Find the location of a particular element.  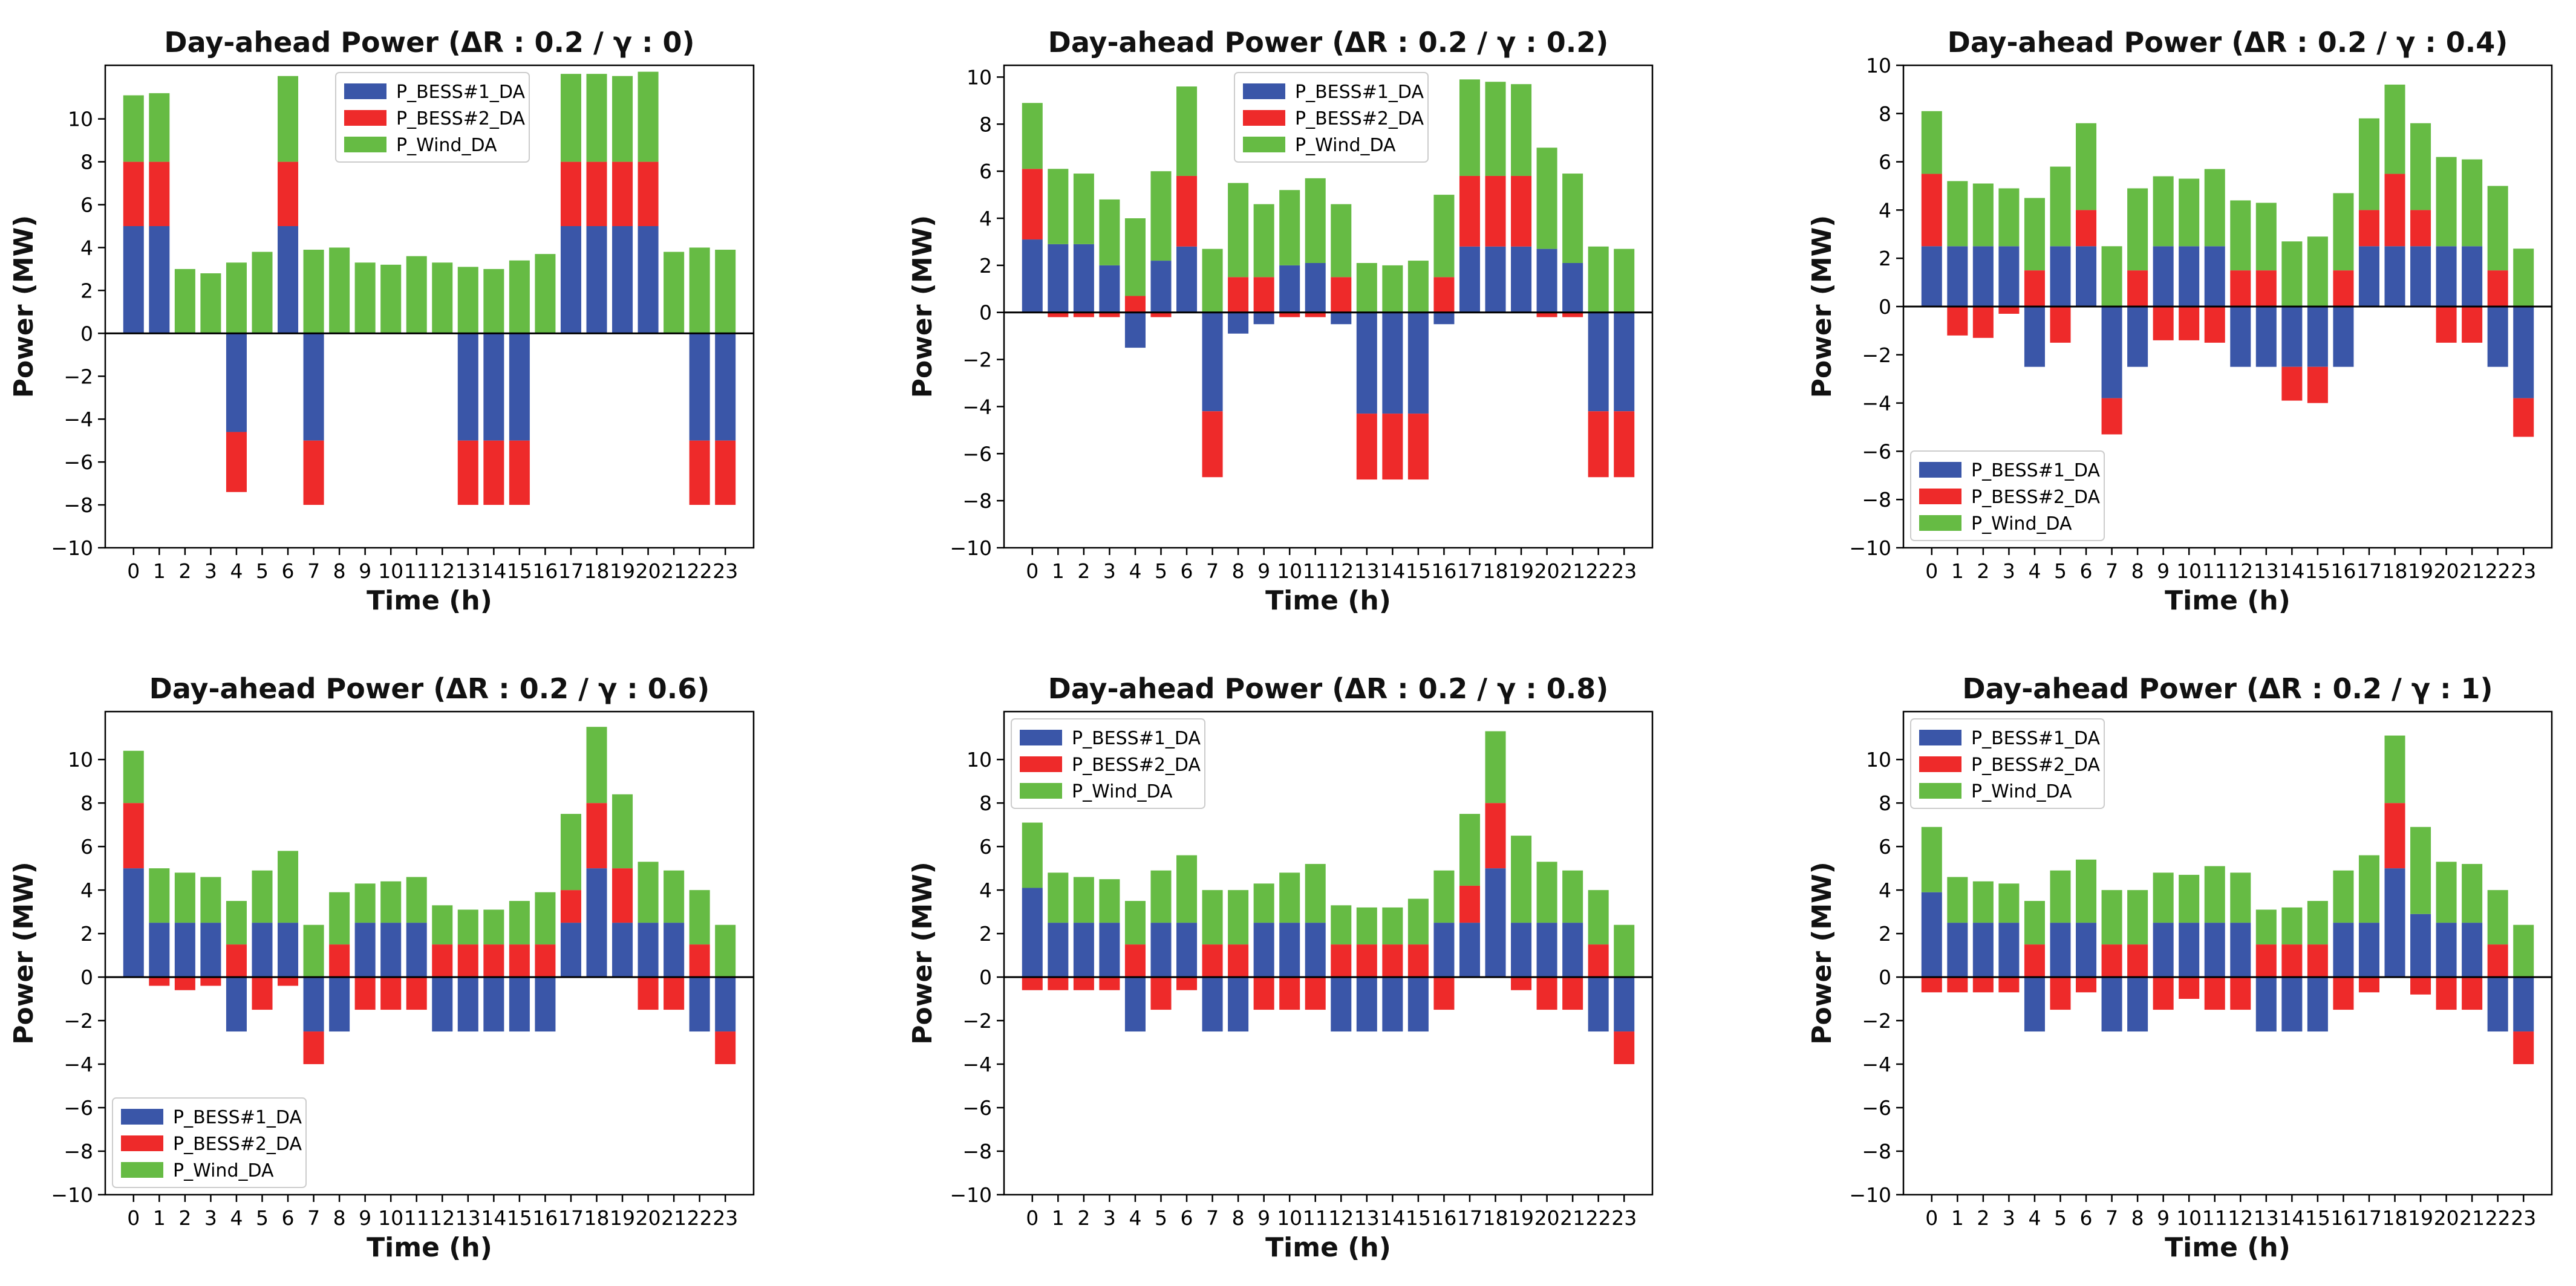

bar-p-bess-2-da-h12 is located at coordinates (442, 961).